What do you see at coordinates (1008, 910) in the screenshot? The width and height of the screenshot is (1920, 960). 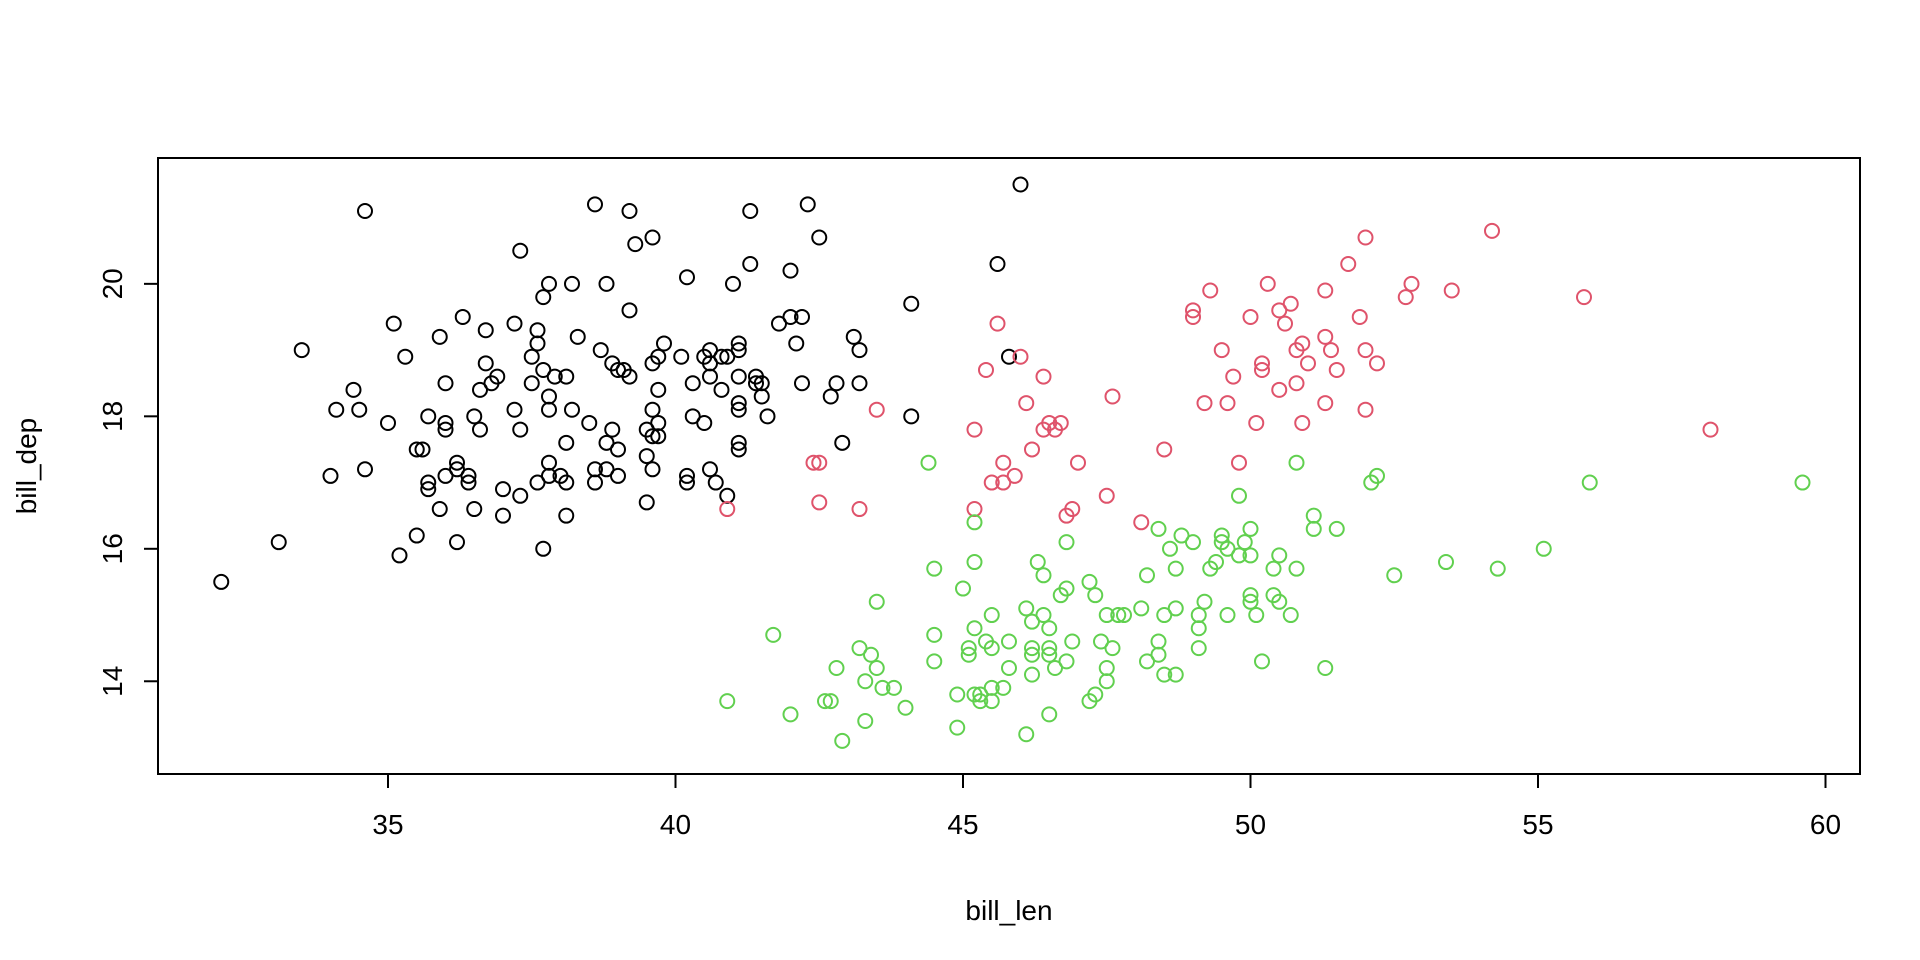 I see `x-axis-label: bill_len` at bounding box center [1008, 910].